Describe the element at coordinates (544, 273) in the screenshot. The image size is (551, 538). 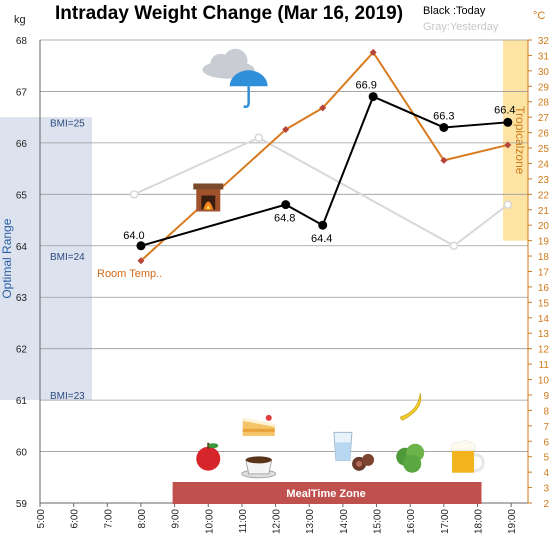
I see `y-right-tick-label: 17` at that location.